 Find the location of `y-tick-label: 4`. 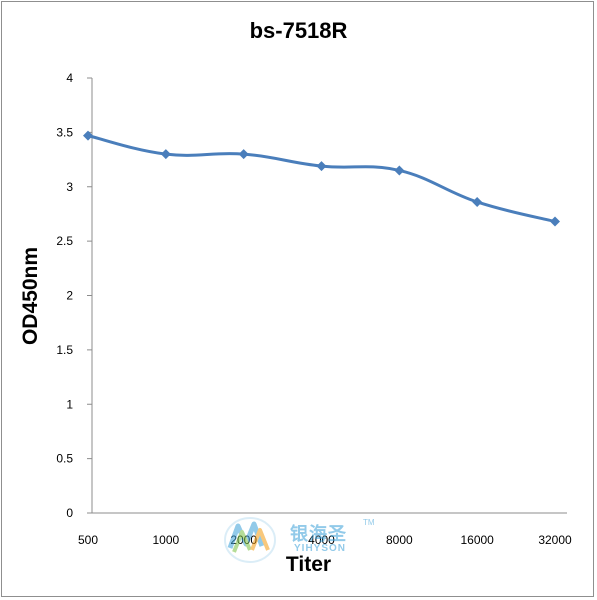

y-tick-label: 4 is located at coordinates (69, 78).